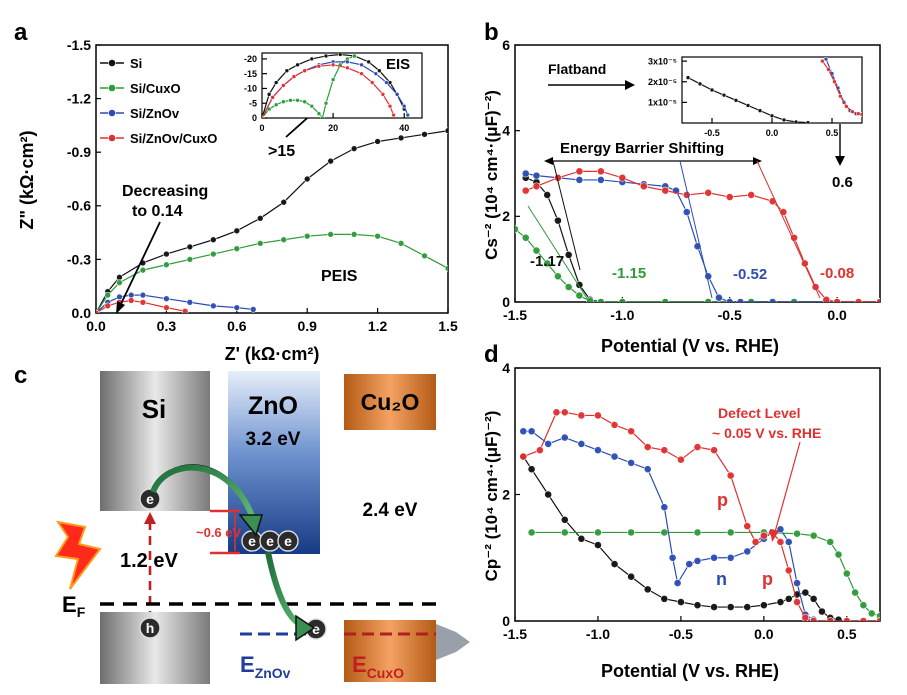 Image resolution: width=907 pixels, height=695 pixels. I want to click on d-ytick-label: 2, so click(506, 494).